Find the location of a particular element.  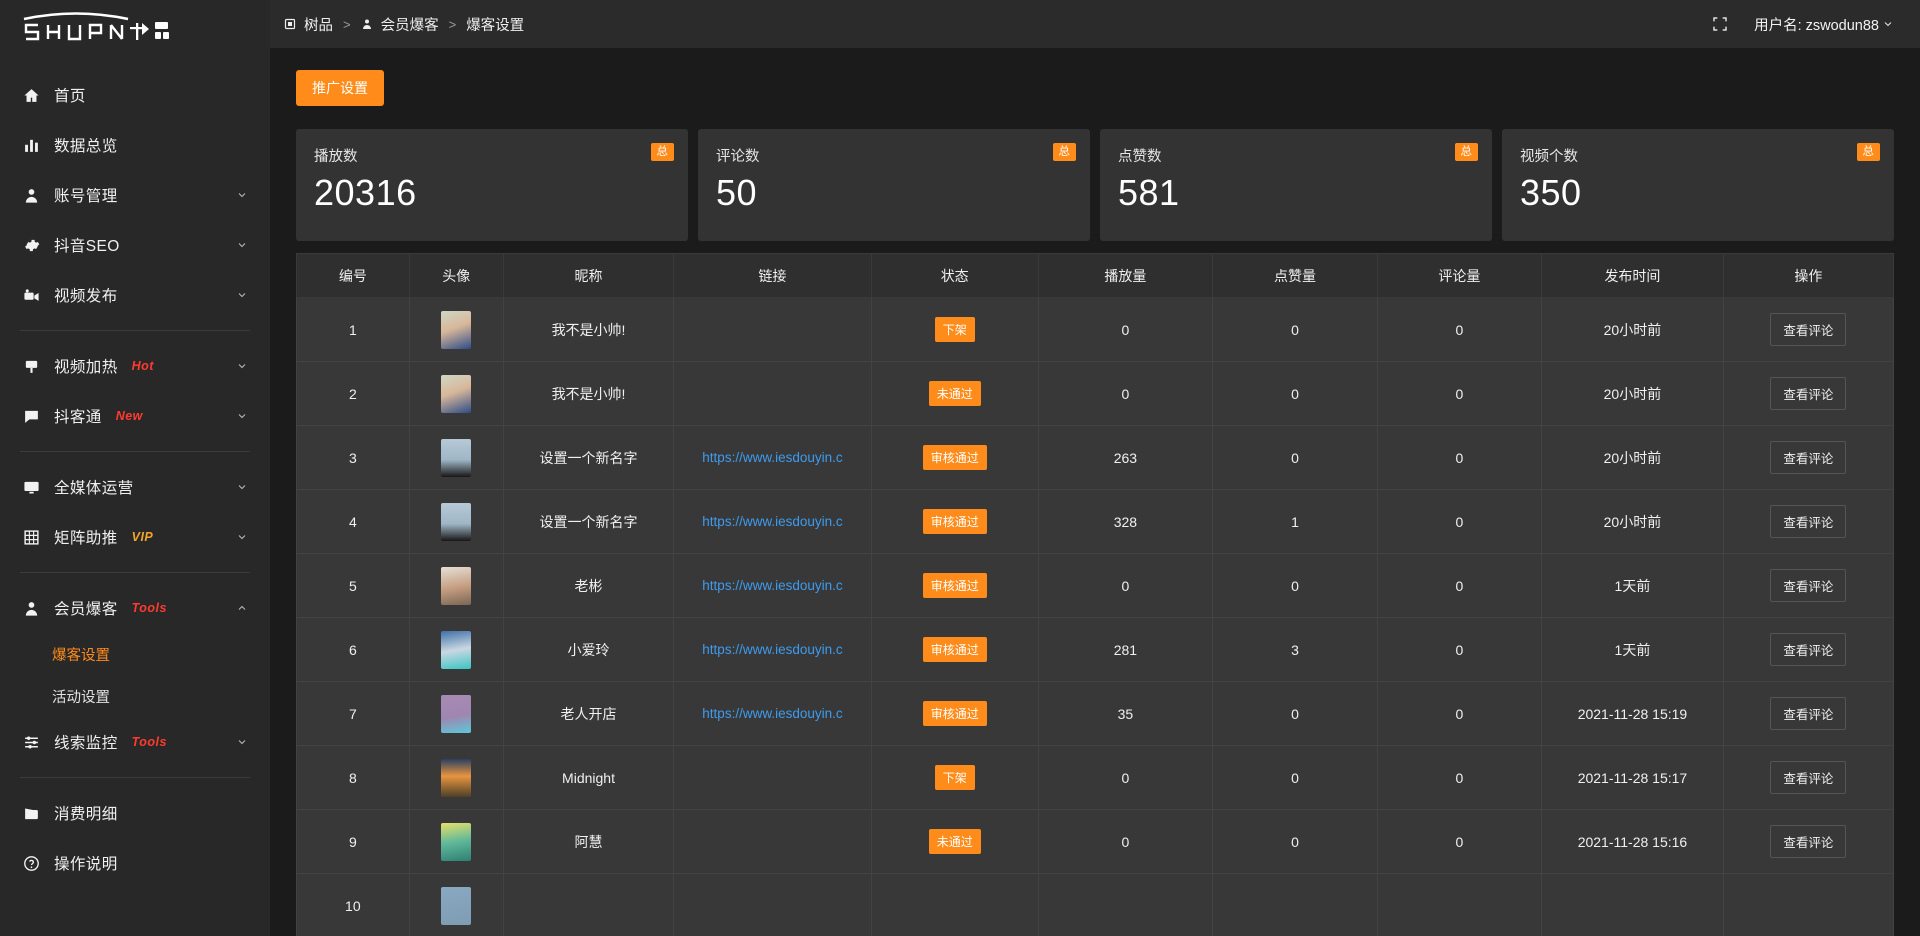

cell-link is located at coordinates (772, 393).